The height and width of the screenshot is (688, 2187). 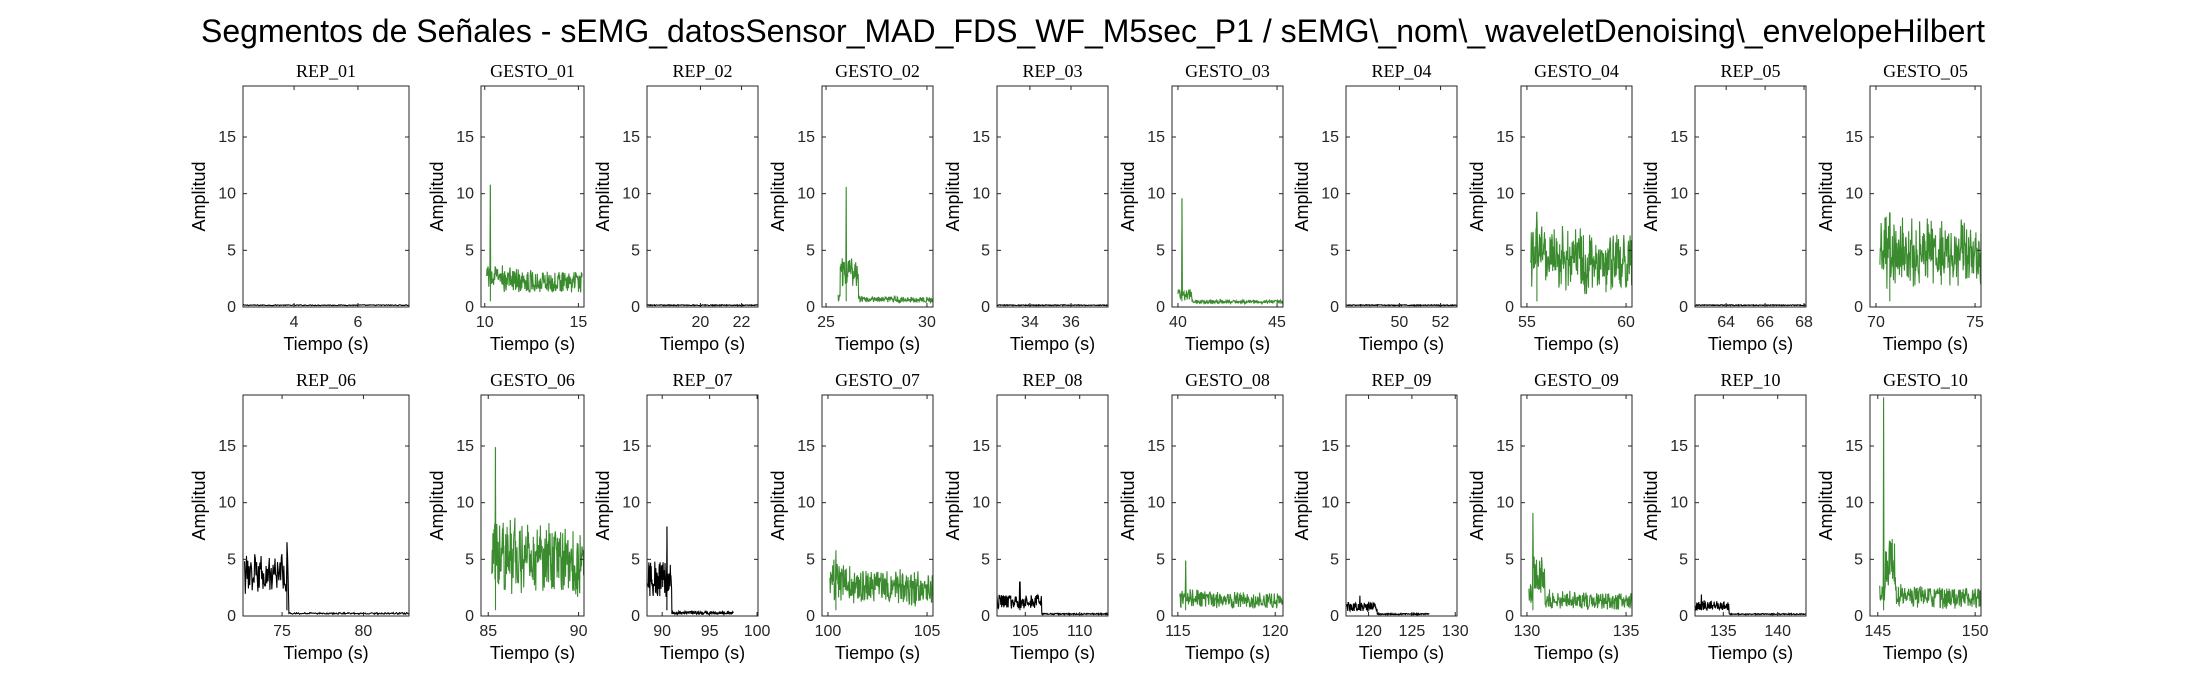 I want to click on x-tick-label: 135, so click(x=1626, y=631).